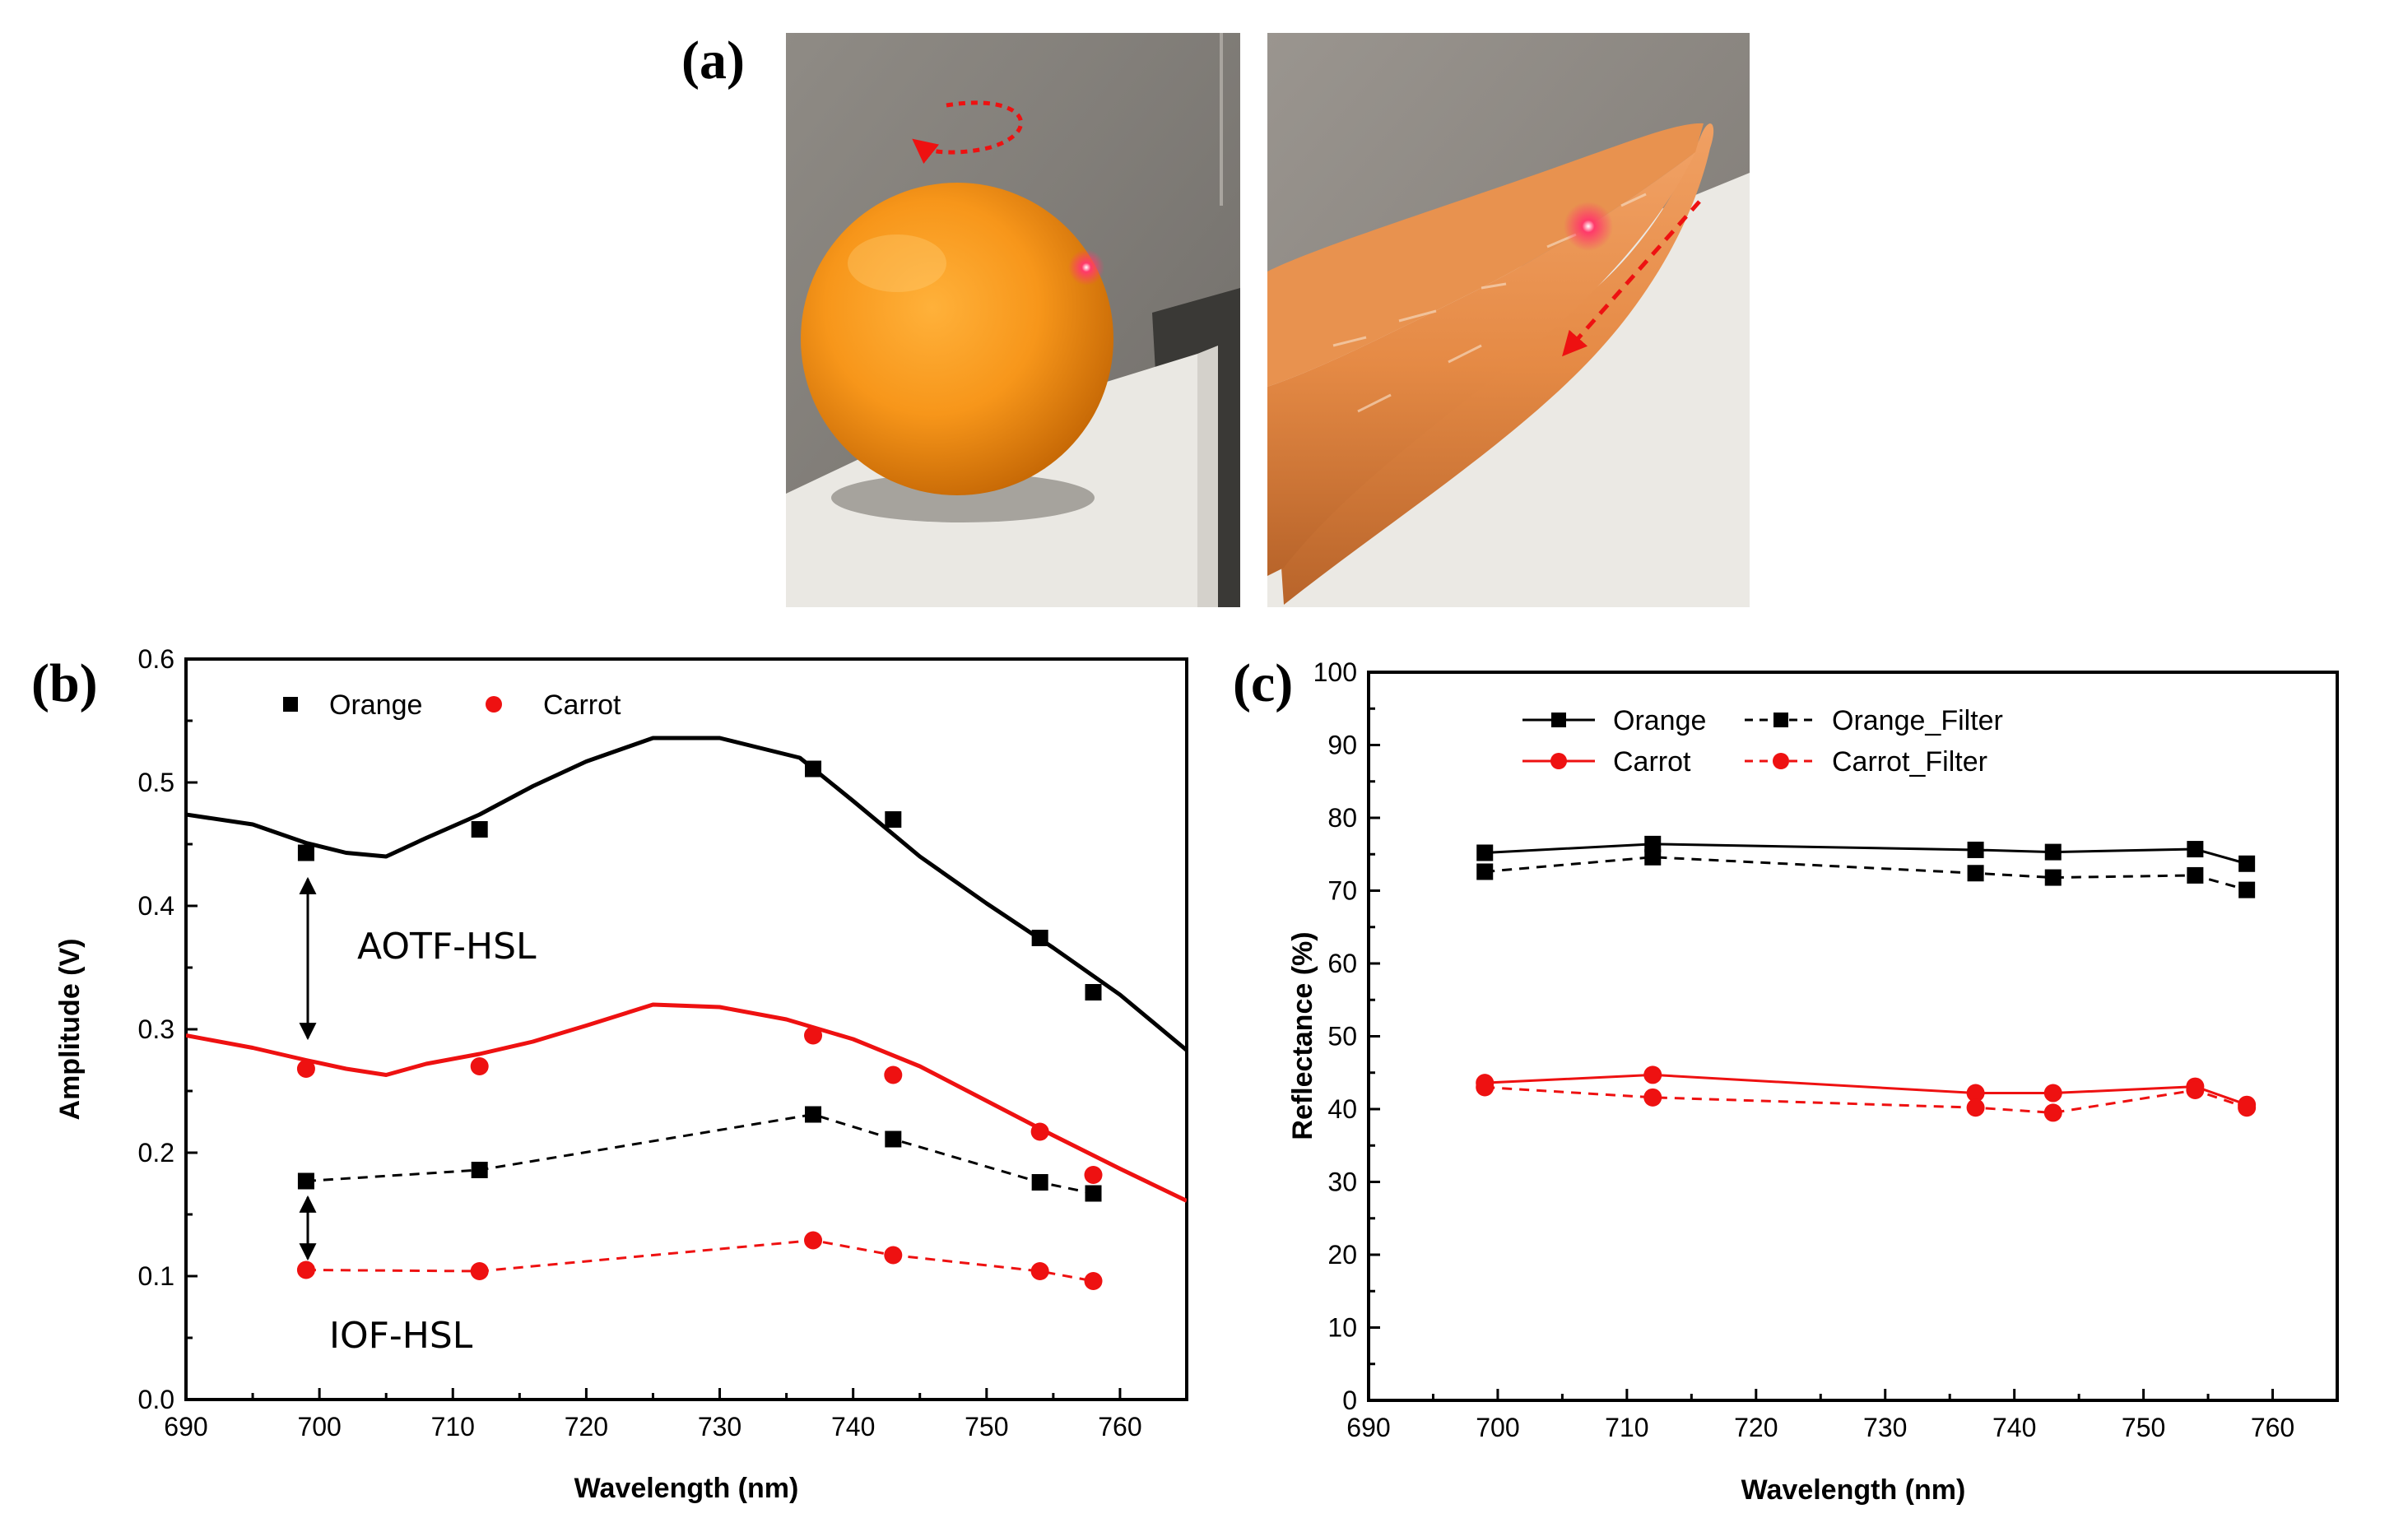  I want to click on legend-marker-orange-c, so click(1558, 720).